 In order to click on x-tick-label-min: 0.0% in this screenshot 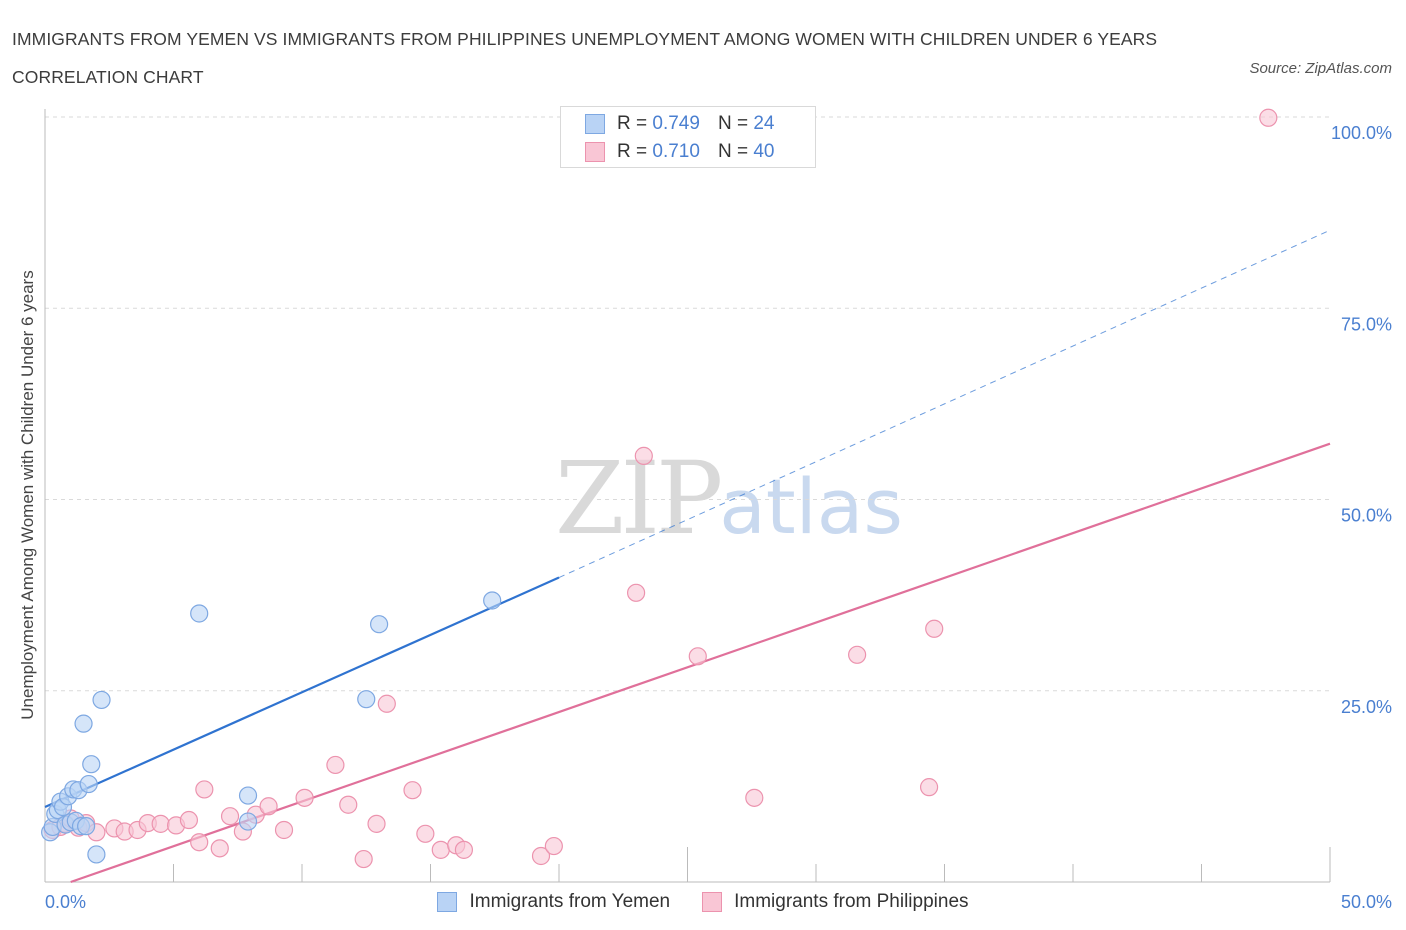, I will do `click(65, 902)`.